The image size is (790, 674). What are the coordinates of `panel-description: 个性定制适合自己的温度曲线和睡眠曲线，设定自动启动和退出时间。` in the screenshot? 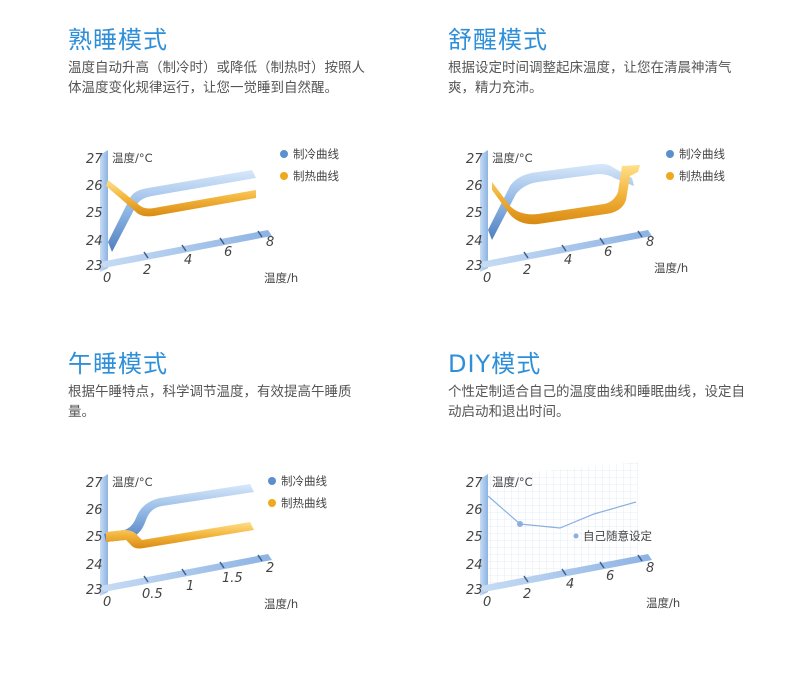 It's located at (596, 402).